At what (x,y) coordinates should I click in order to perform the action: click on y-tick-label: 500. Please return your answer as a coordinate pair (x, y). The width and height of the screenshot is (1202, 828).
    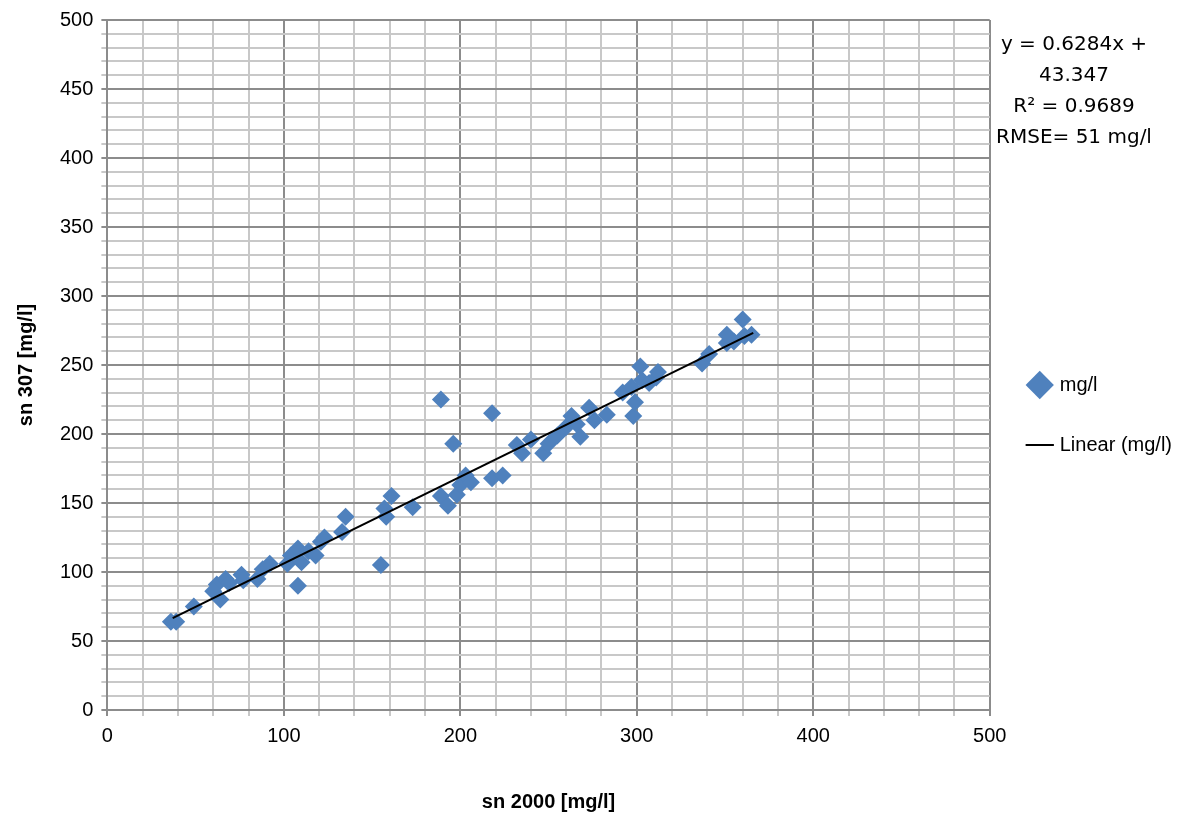
    Looking at the image, I should click on (76, 18).